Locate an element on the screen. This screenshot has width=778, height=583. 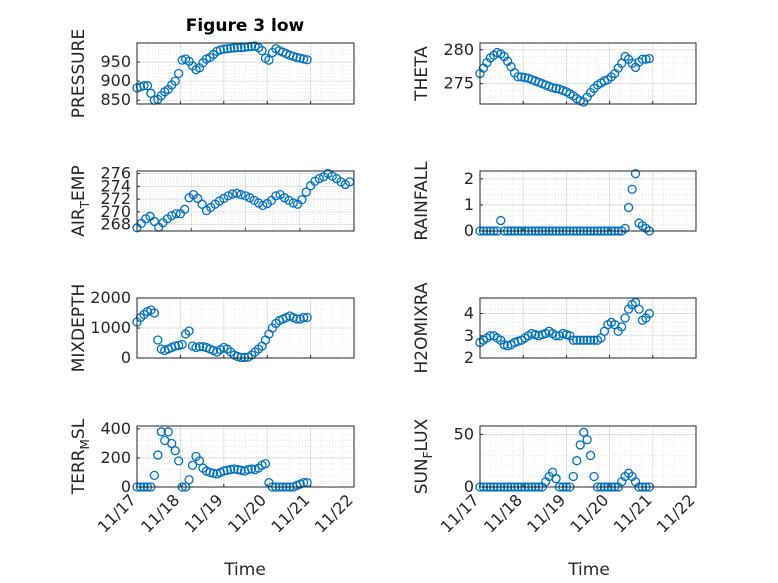
terr_msl-x-tick-label: 11/21 is located at coordinates (290, 513).